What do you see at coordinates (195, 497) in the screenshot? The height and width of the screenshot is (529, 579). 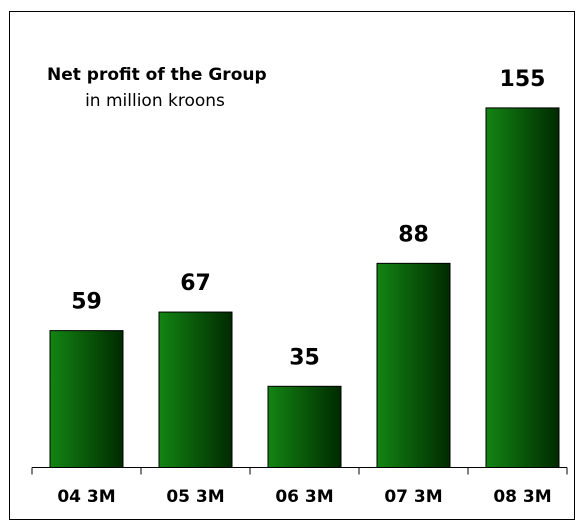 I see `x-tick-label: 05 3M` at bounding box center [195, 497].